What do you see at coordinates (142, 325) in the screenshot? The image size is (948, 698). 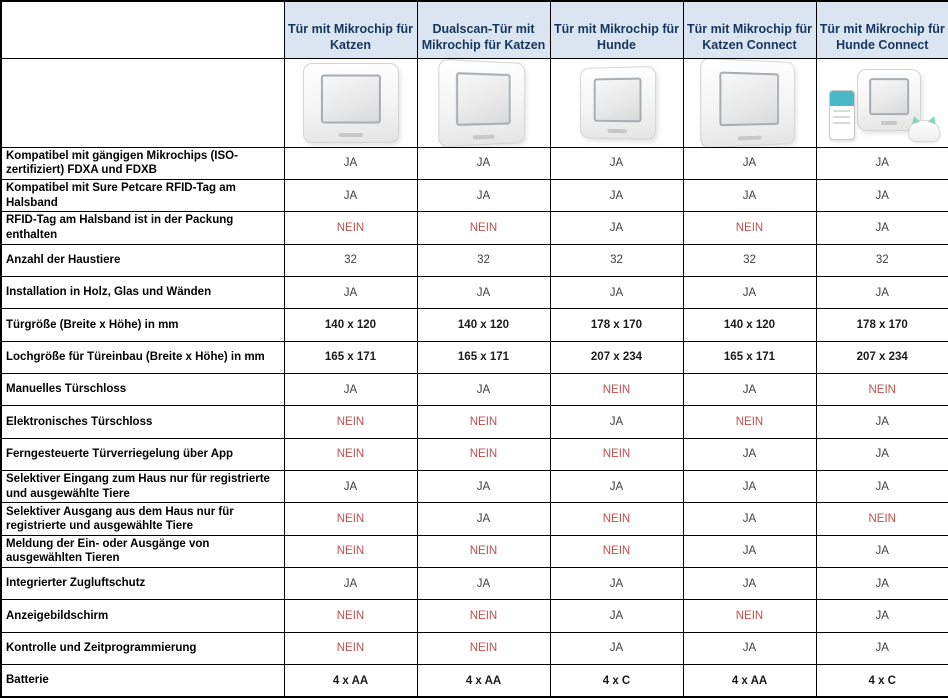 I see `feature-label: Türgröße (Breite x Höhe) in mm` at bounding box center [142, 325].